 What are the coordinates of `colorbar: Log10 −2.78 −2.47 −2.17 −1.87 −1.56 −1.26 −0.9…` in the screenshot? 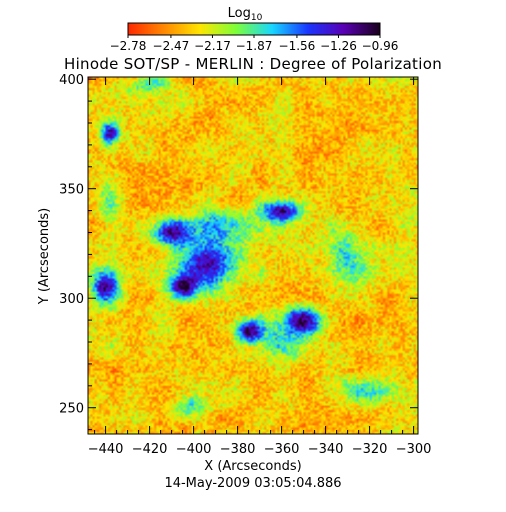 It's located at (254, 29).